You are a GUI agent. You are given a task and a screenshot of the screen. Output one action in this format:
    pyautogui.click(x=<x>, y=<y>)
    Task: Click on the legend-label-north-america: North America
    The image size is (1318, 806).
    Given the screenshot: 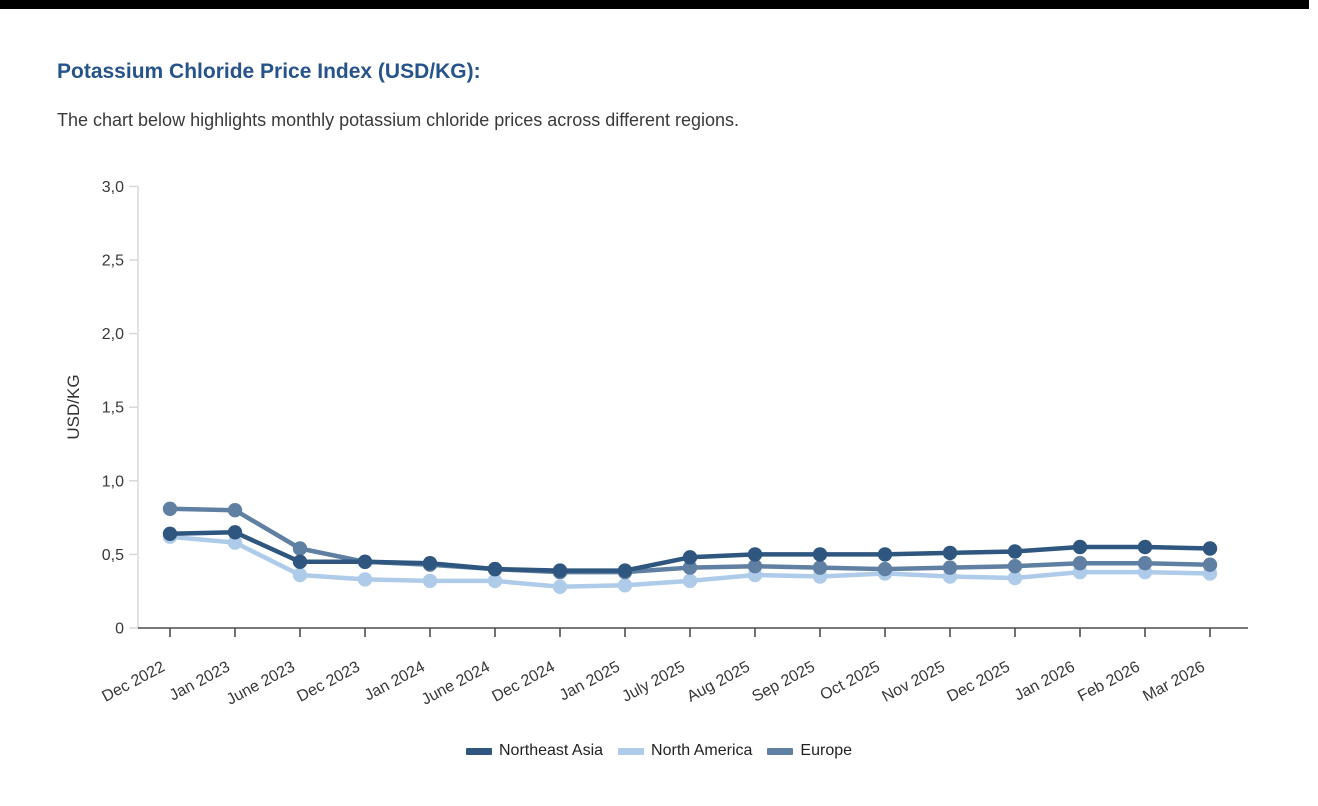 What is the action you would take?
    pyautogui.click(x=702, y=750)
    